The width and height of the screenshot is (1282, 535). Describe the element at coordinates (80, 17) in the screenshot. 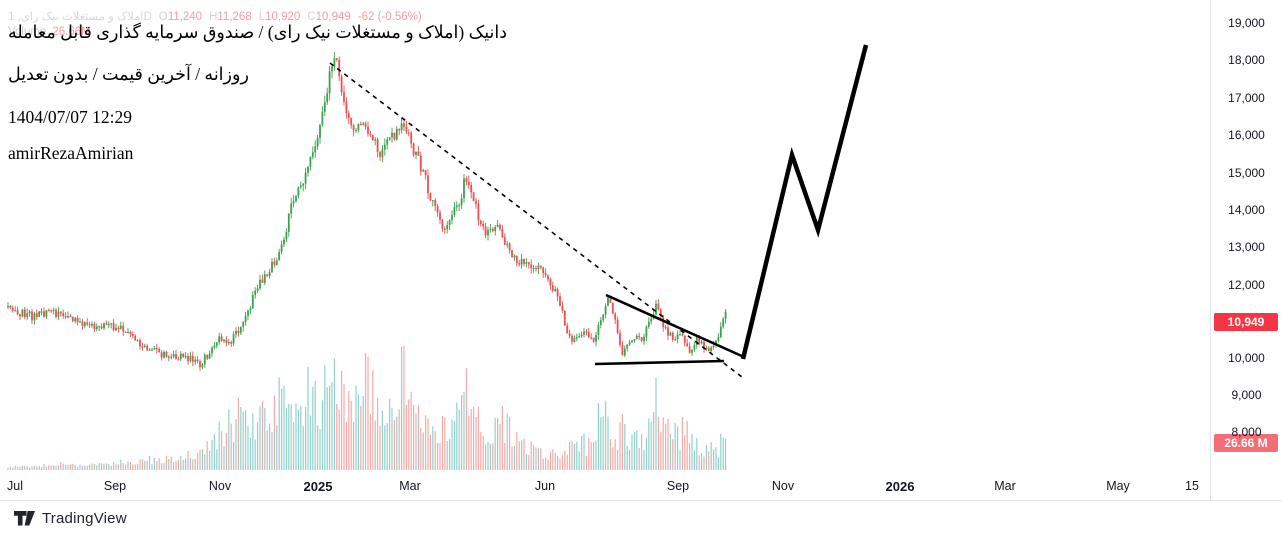

I see `symbol-name: املاک و مستغلات نیک رای, 1D` at that location.